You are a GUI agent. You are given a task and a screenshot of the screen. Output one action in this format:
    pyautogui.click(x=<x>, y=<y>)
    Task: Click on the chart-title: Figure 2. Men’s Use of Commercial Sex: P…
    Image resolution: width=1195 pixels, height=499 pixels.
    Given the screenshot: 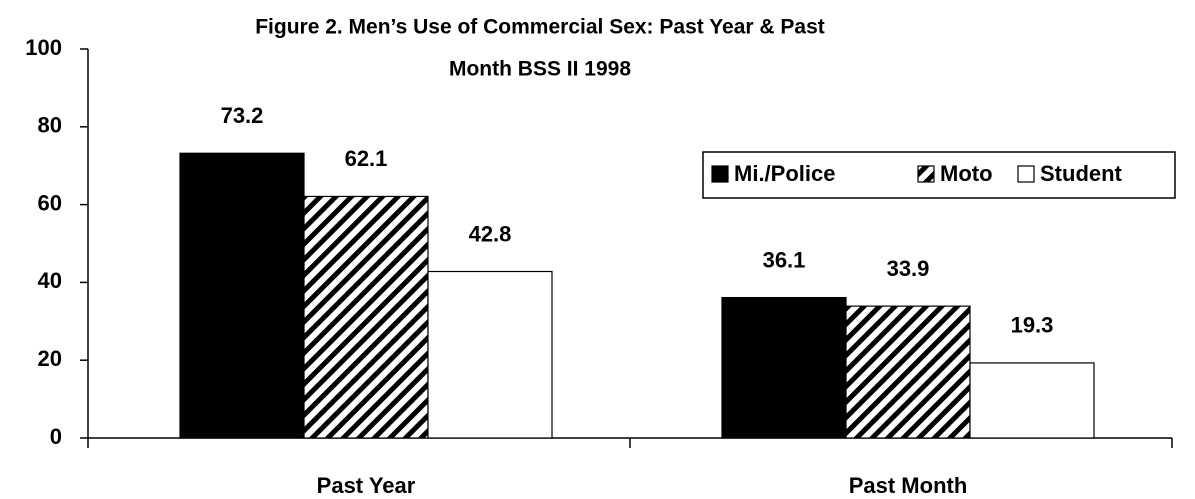 What is the action you would take?
    pyautogui.click(x=540, y=27)
    